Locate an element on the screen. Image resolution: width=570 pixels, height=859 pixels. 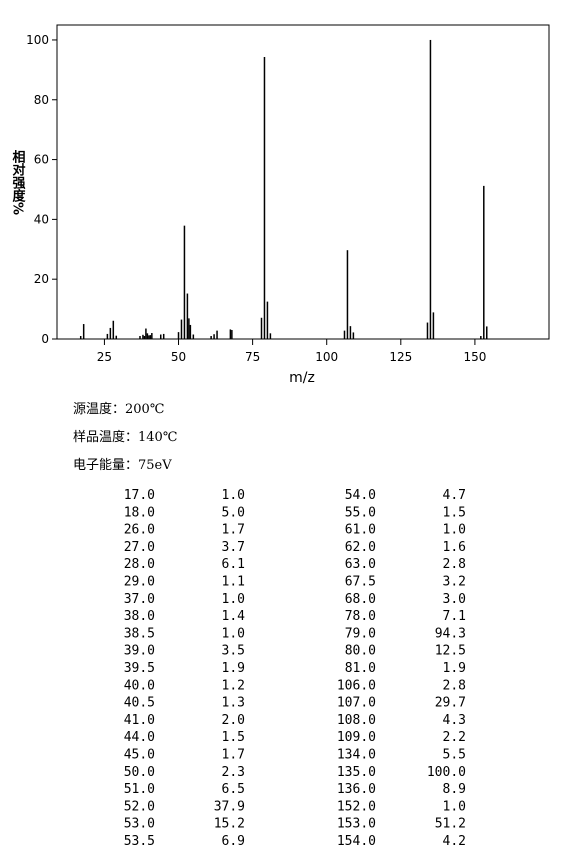
mz-cell: 38.5 is located at coordinates (139, 633).